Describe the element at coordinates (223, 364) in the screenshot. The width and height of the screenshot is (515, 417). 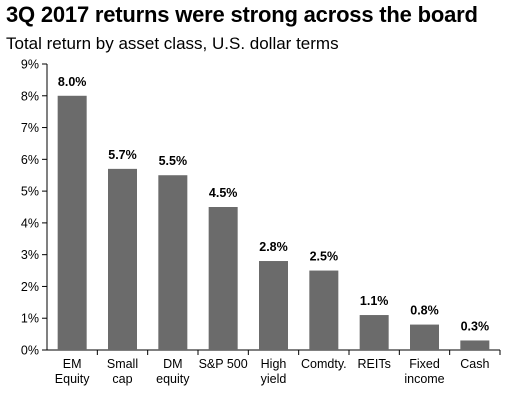
I see `x-tick-label: S&P 500` at that location.